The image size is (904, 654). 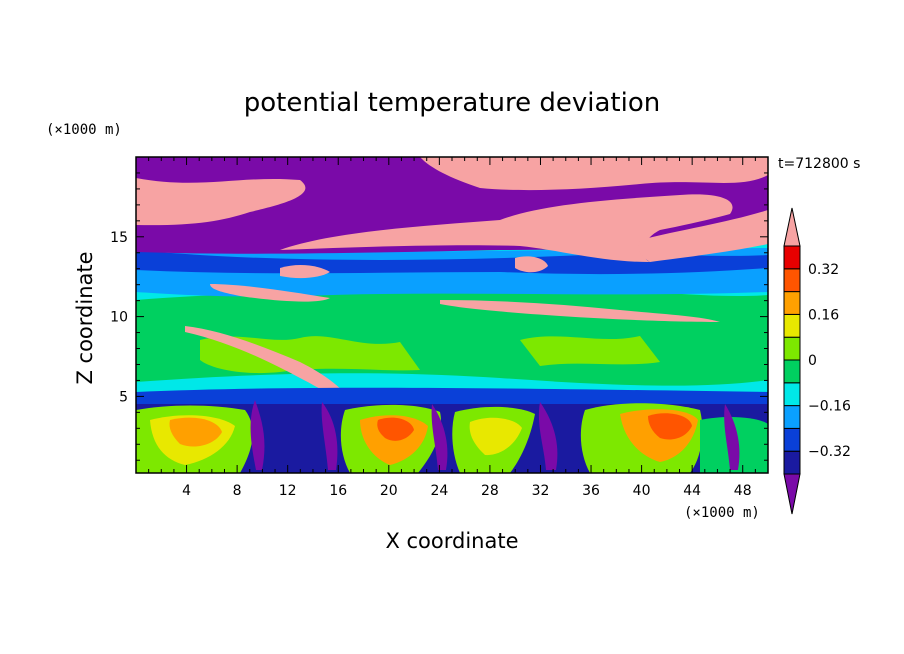 What do you see at coordinates (195, 432) in the screenshot?
I see `field-plume-1-hot` at bounding box center [195, 432].